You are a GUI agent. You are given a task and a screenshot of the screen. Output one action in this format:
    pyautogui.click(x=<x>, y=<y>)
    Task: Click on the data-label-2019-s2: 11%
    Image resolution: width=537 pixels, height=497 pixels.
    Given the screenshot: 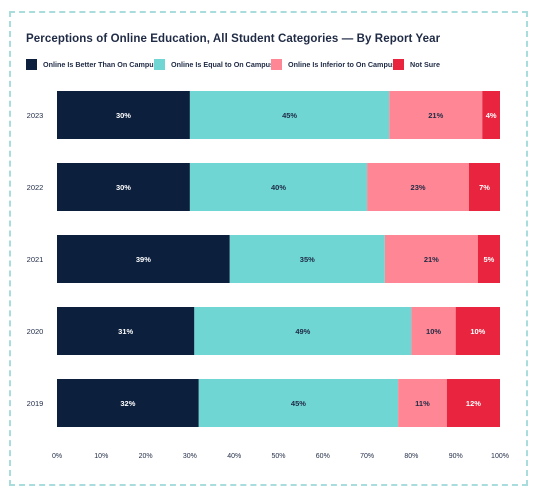 What is the action you would take?
    pyautogui.click(x=422, y=403)
    